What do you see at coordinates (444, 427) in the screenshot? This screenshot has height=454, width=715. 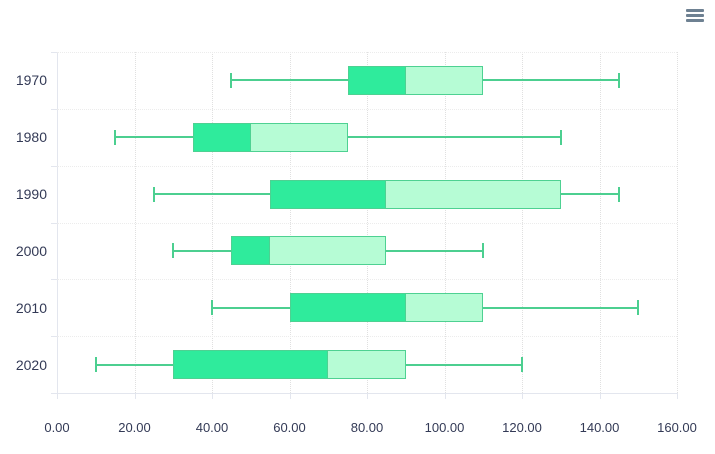 I see `x-axis-label: 100.00` at bounding box center [444, 427].